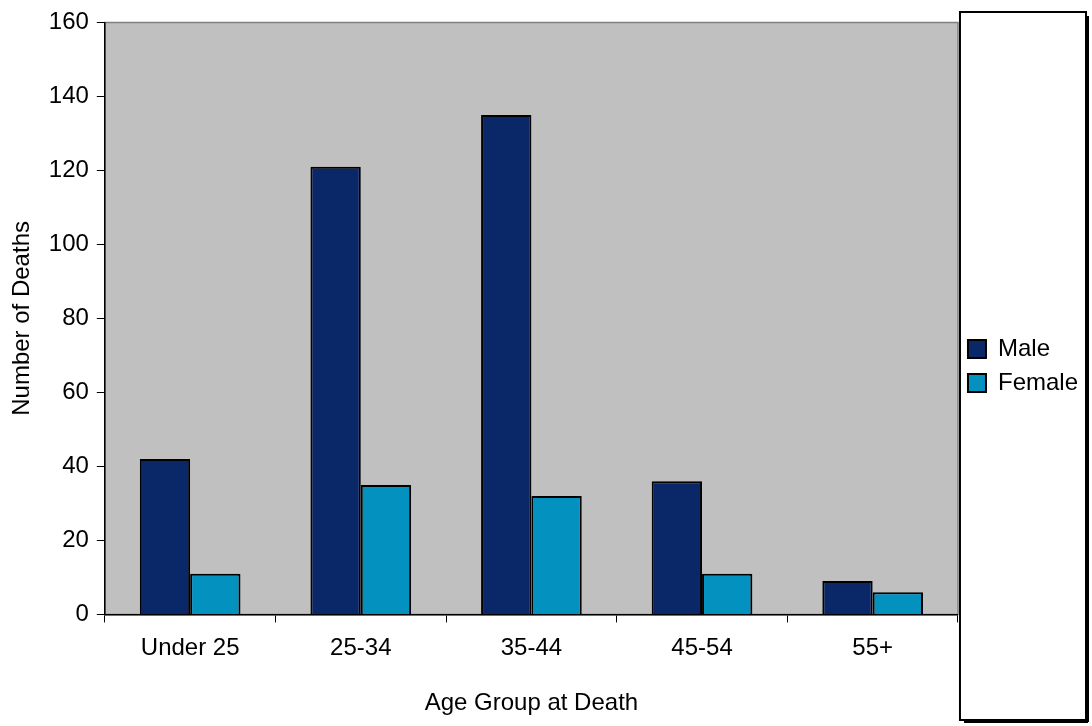  I want to click on y-tick-label: 20, so click(75, 539).